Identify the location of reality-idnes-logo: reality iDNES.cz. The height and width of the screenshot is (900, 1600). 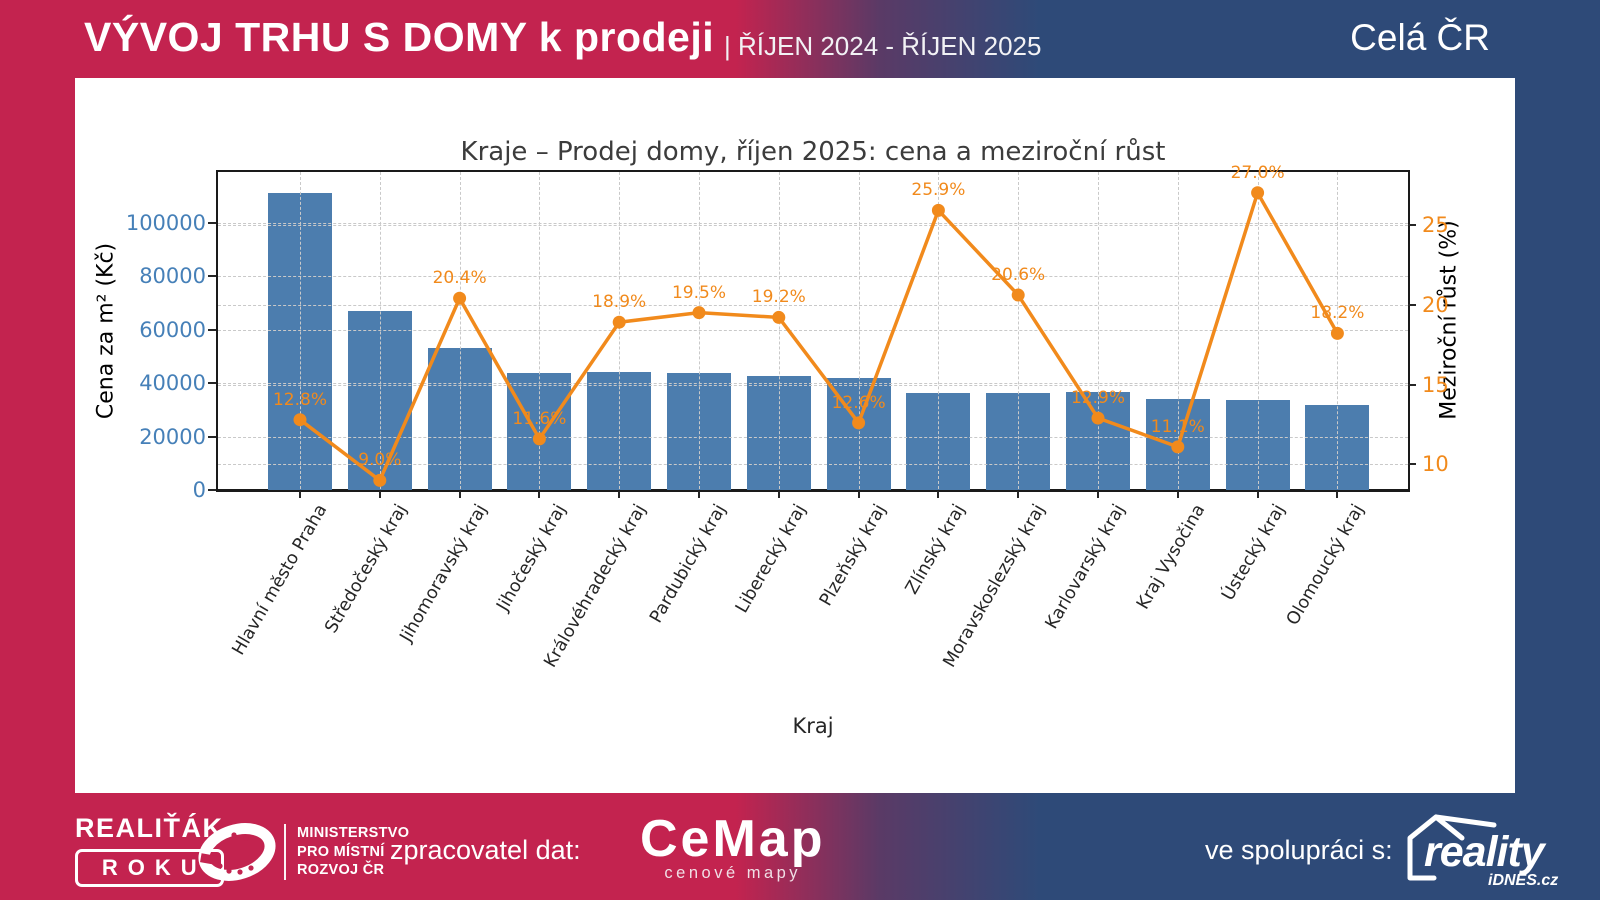
(1490, 852).